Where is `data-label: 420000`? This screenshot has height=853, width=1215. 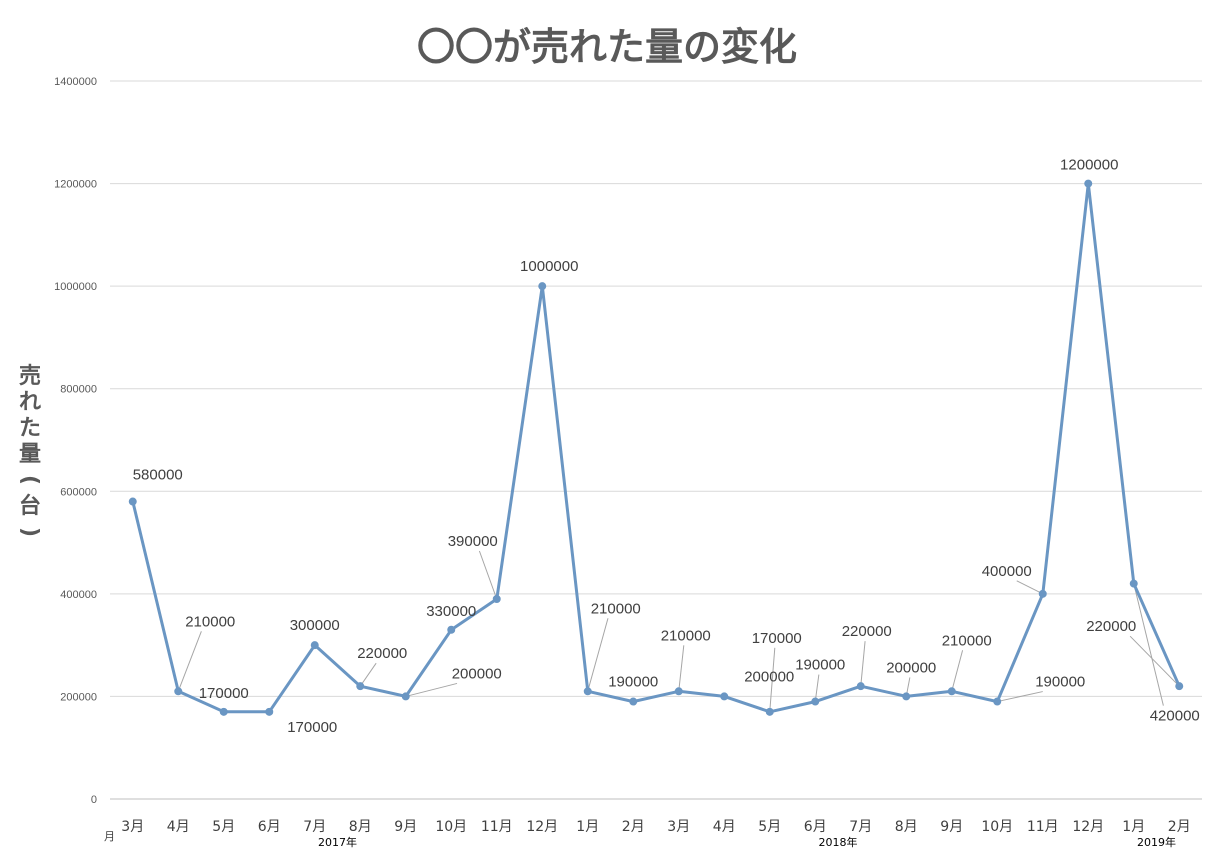 data-label: 420000 is located at coordinates (1175, 716).